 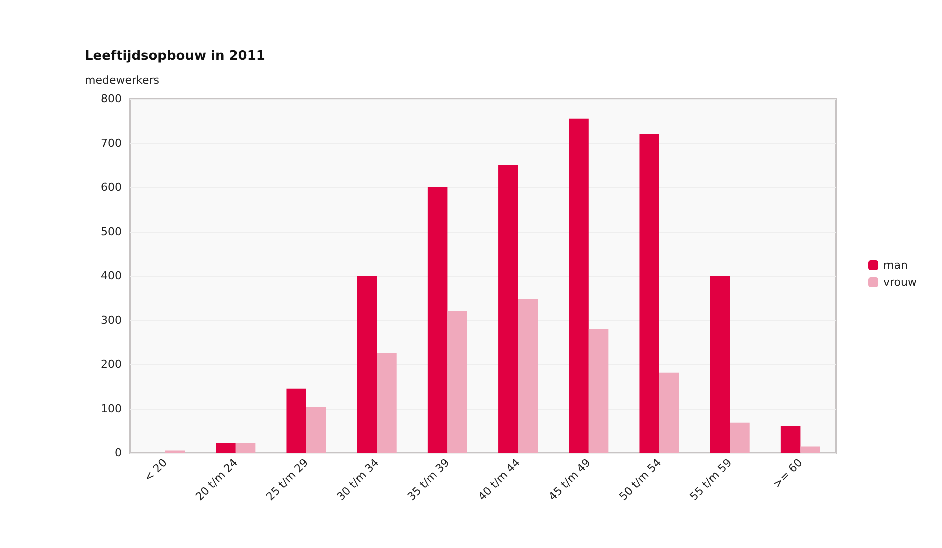 What do you see at coordinates (156, 470) in the screenshot?
I see `x-tick-label: < 20` at bounding box center [156, 470].